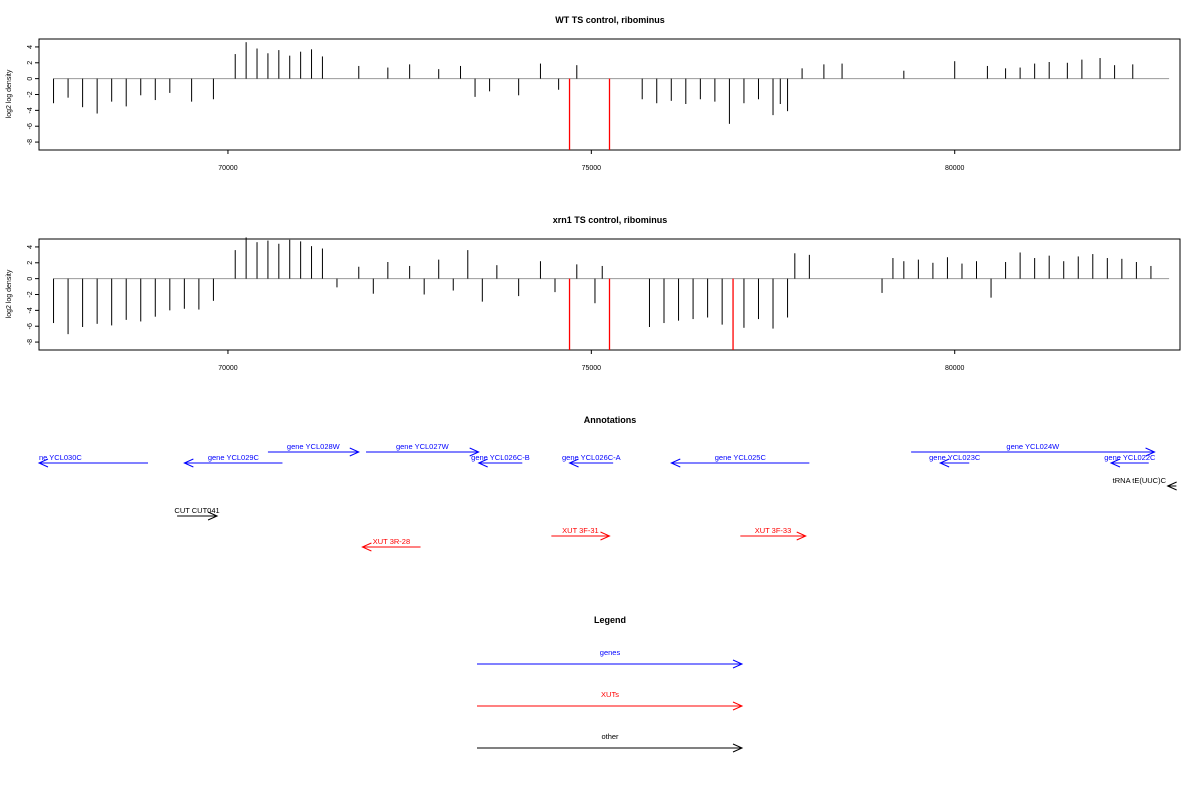 Image resolution: width=1200 pixels, height=800 pixels. What do you see at coordinates (30, 47) in the screenshot?
I see `wt-y-tick-label: 4` at bounding box center [30, 47].